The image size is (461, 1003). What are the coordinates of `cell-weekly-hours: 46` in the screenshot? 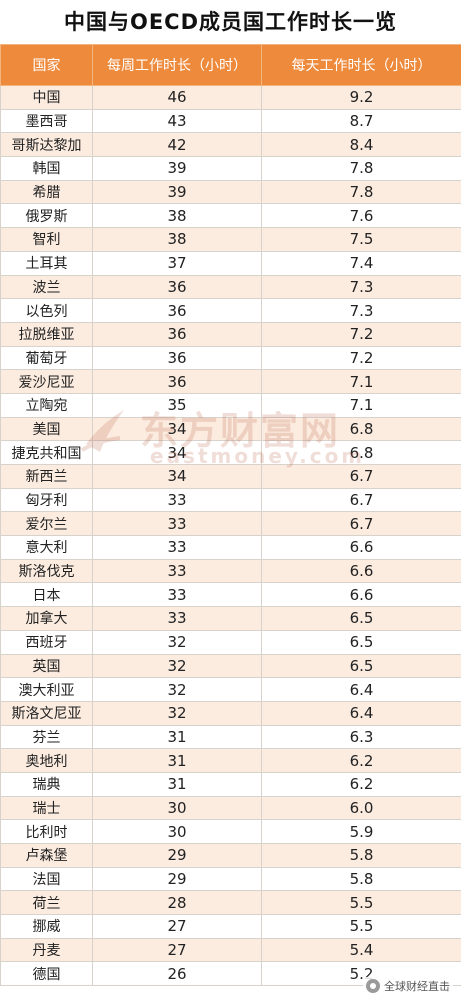 It's located at (177, 97).